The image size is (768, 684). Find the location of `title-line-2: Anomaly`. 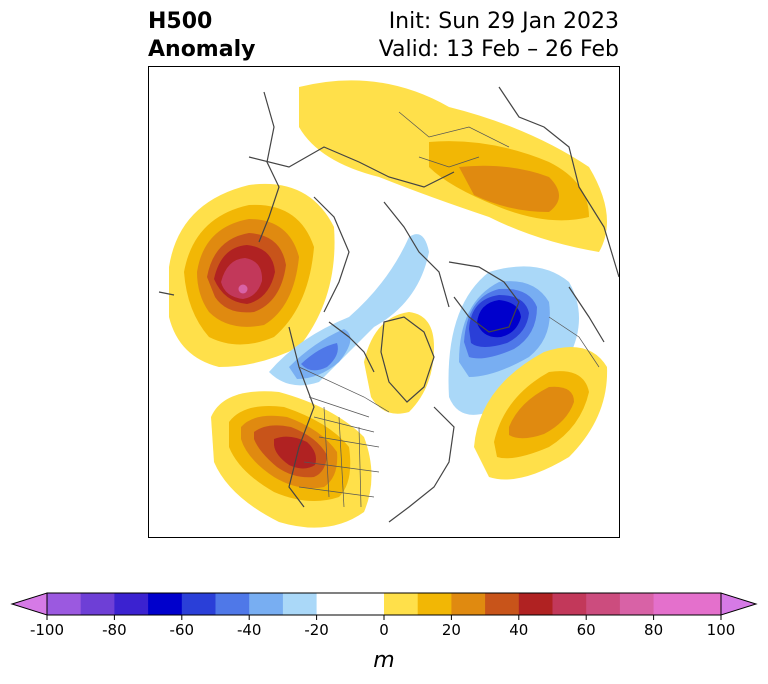

title-line-2: Anomaly is located at coordinates (202, 49).